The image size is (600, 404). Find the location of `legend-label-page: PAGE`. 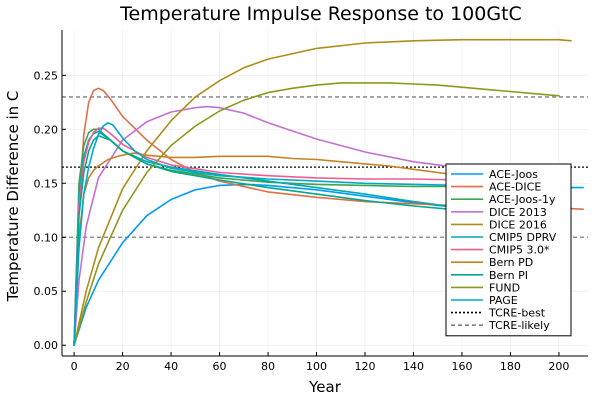

legend-label-page: PAGE is located at coordinates (503, 300).